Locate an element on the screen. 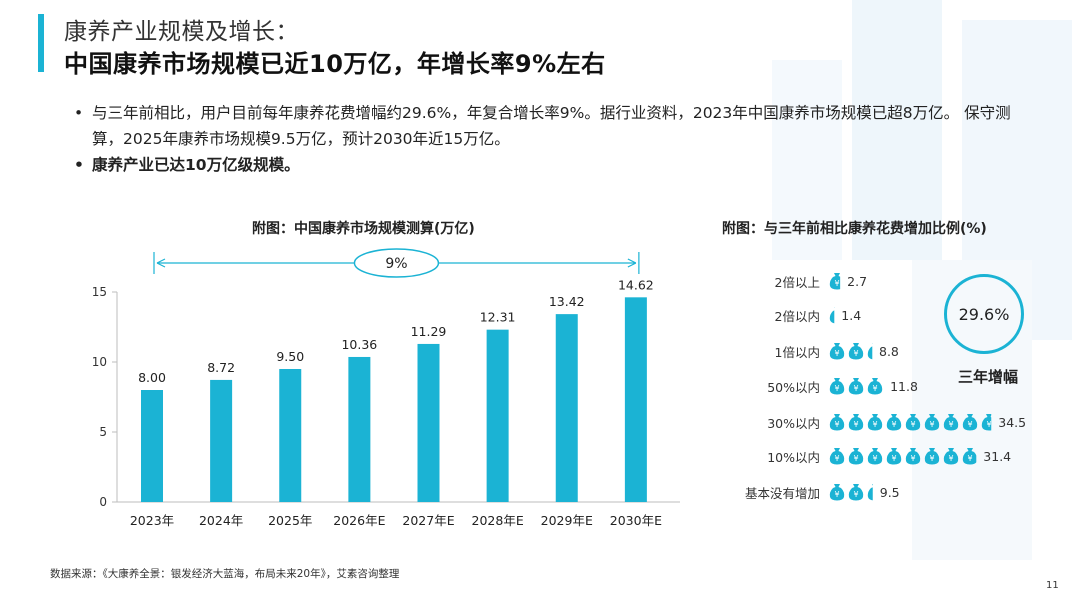  annotation-arrow-left-head is located at coordinates (161, 263).